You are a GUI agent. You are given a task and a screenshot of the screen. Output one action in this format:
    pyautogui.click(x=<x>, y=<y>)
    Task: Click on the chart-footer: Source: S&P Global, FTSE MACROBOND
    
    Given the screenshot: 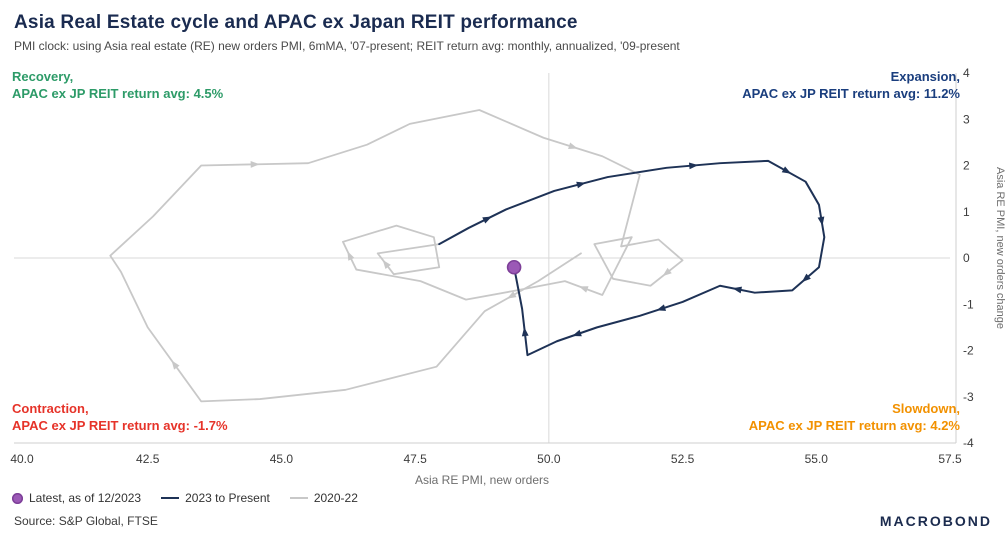 What is the action you would take?
    pyautogui.click(x=504, y=517)
    